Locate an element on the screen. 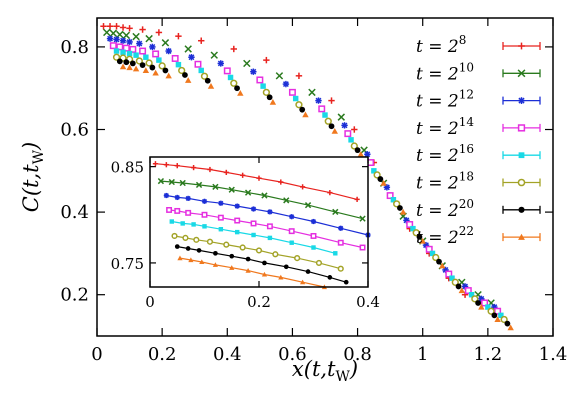 The image size is (581, 407). inset-xtick-label: 0.2 is located at coordinates (259, 302).